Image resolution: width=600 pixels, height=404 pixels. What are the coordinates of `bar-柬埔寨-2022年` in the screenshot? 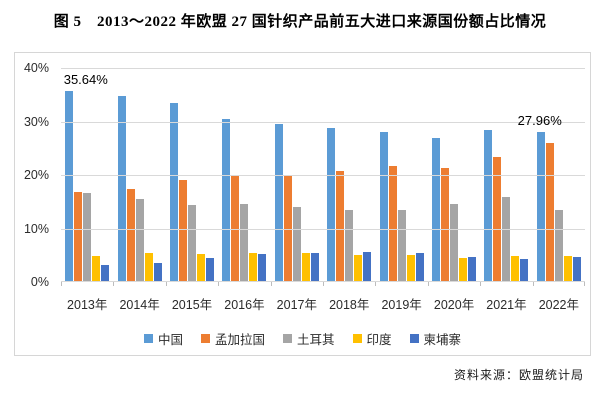 It's located at (576, 269).